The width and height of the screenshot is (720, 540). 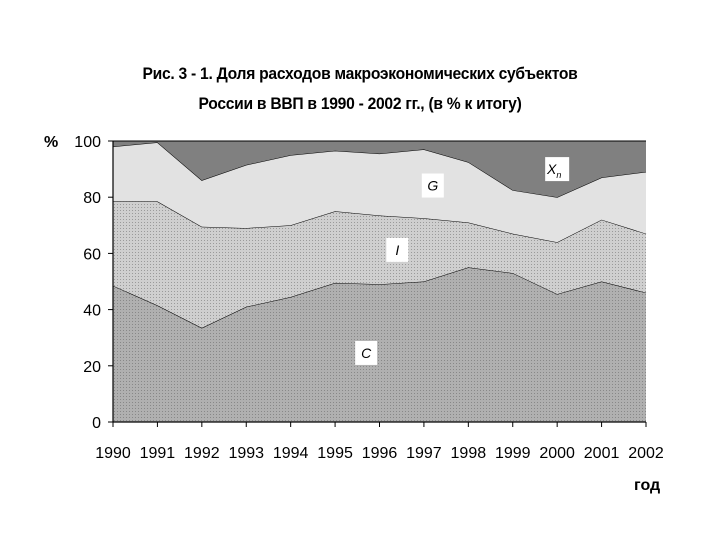 I want to click on x-tick-label: 1996, so click(x=380, y=453).